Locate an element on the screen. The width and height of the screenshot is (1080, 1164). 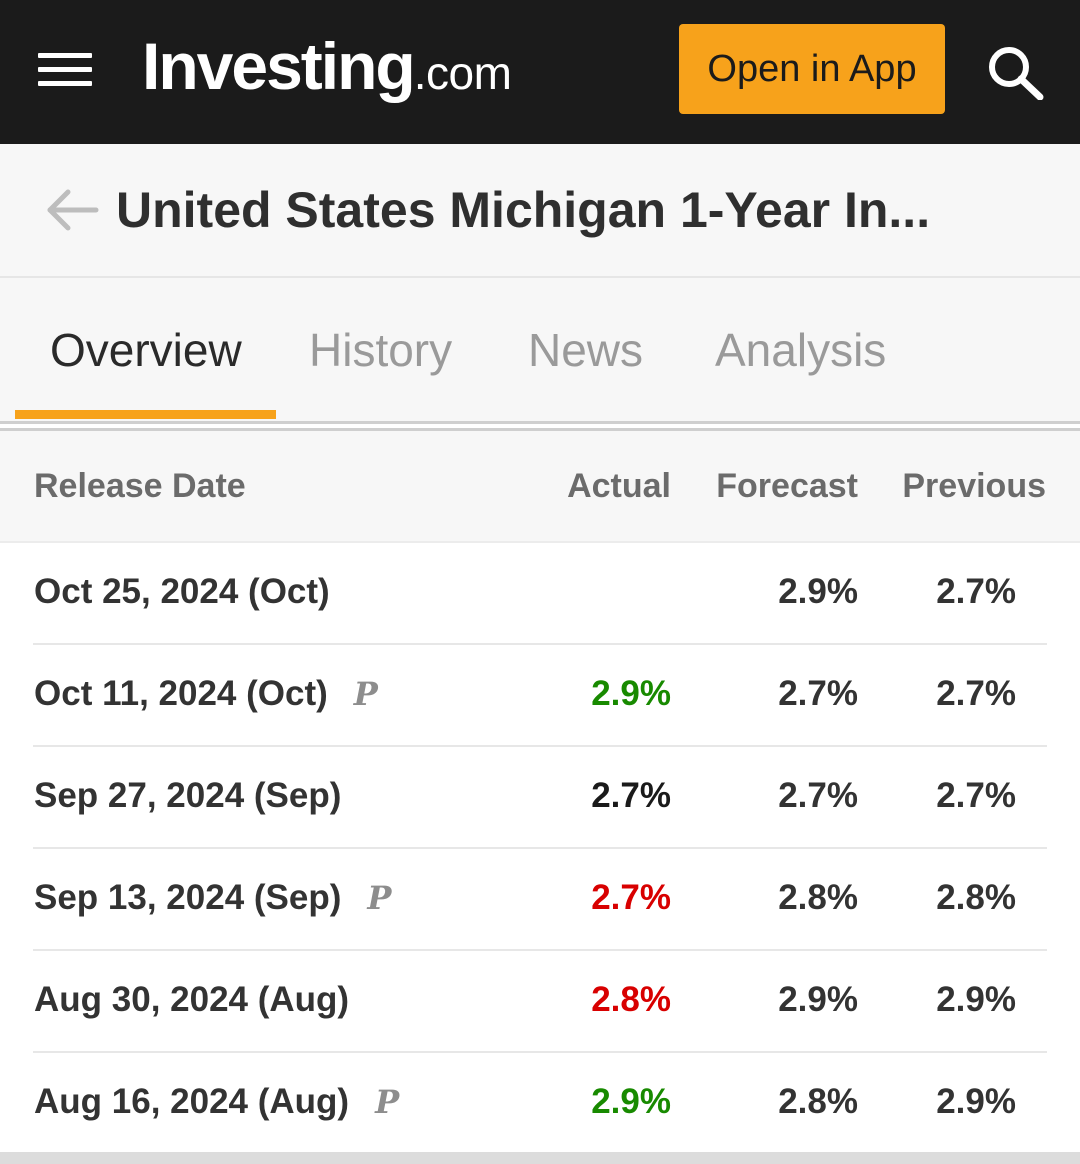
search-icon is located at coordinates (1016, 72).